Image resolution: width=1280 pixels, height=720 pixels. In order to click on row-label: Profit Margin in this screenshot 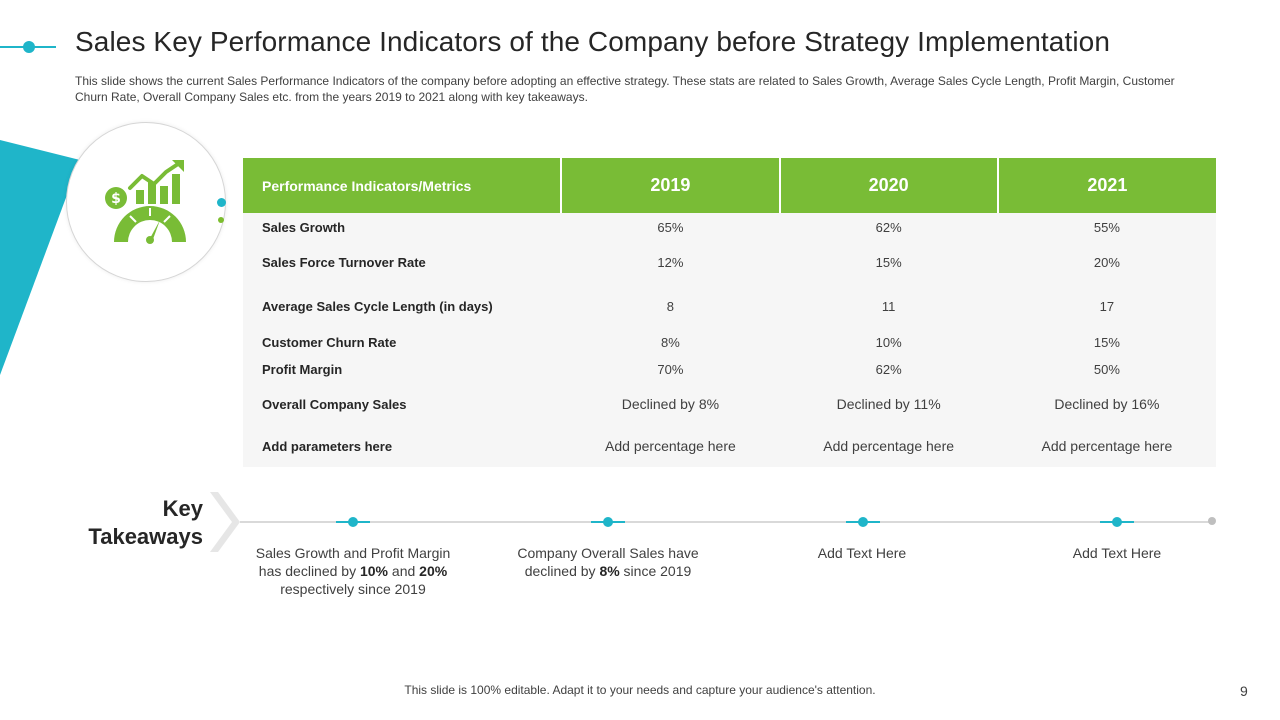, I will do `click(402, 369)`.